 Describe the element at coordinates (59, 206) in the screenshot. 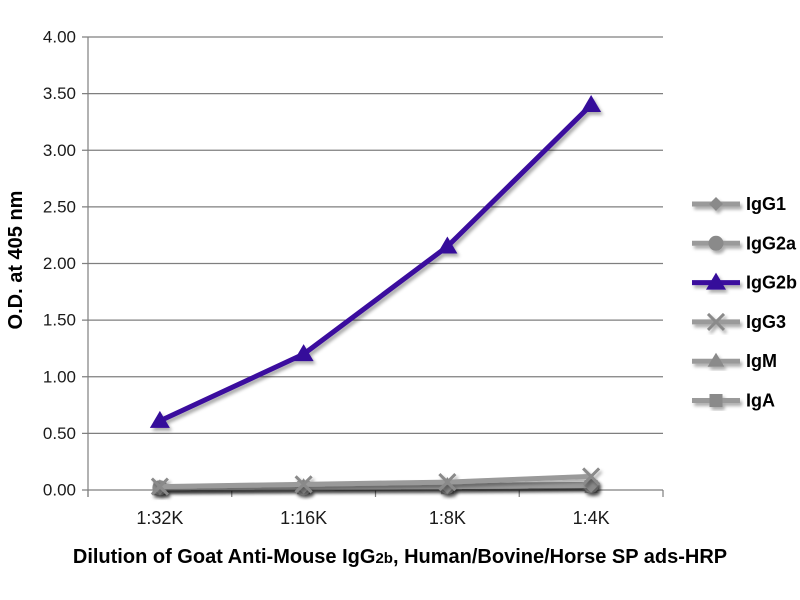

I see `y-tick-label: 2.50` at that location.